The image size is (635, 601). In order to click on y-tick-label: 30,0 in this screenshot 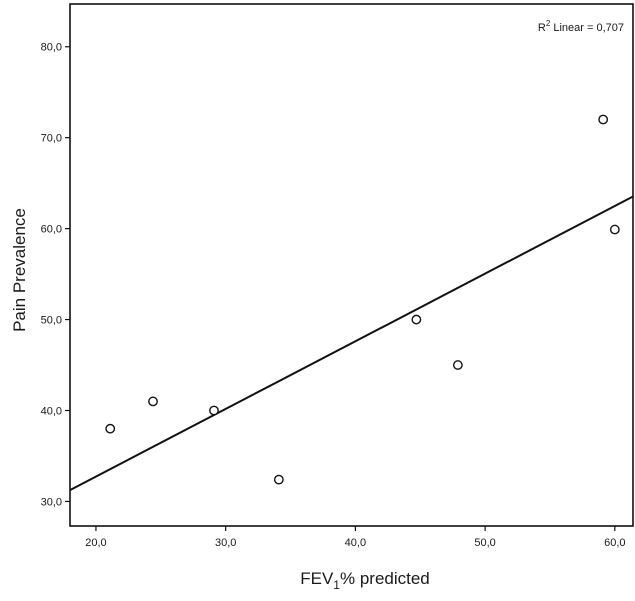, I will do `click(51, 502)`.